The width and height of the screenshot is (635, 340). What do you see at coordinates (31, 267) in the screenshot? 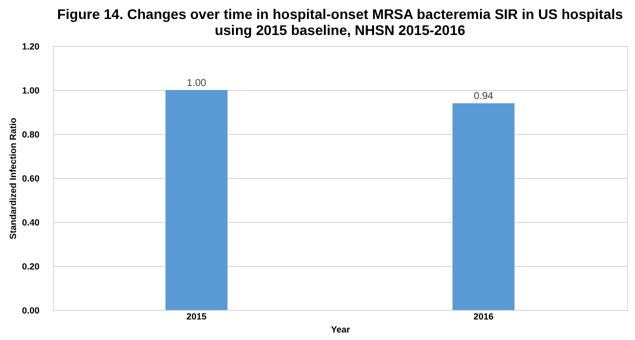
I see `y-tick-label: 0.20` at bounding box center [31, 267].